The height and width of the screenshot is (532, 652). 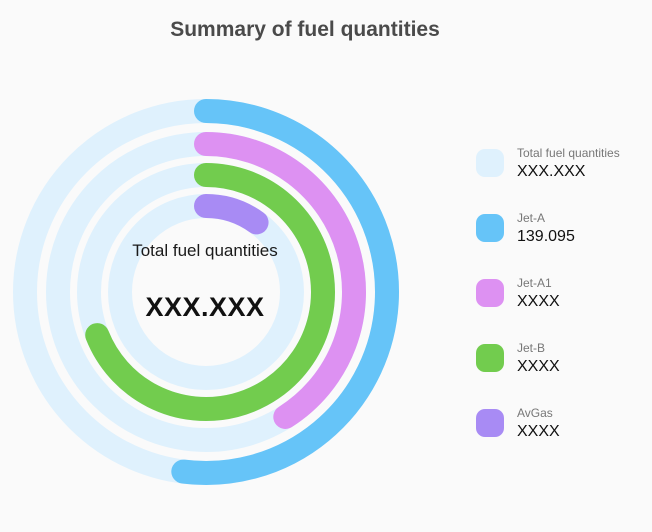 I want to click on ring-arc-avgas, so click(x=231, y=214).